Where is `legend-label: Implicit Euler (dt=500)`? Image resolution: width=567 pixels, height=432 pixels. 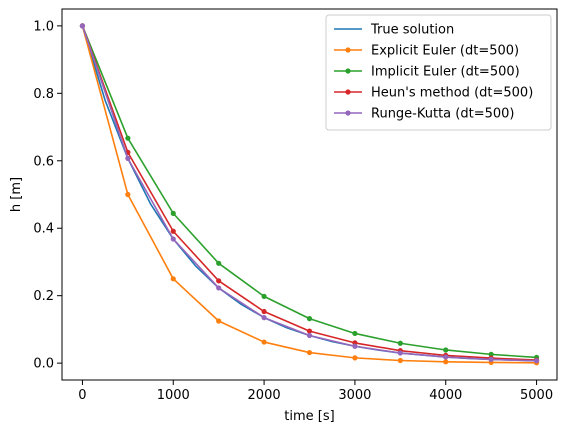
legend-label: Implicit Euler (dt=500) is located at coordinates (445, 72).